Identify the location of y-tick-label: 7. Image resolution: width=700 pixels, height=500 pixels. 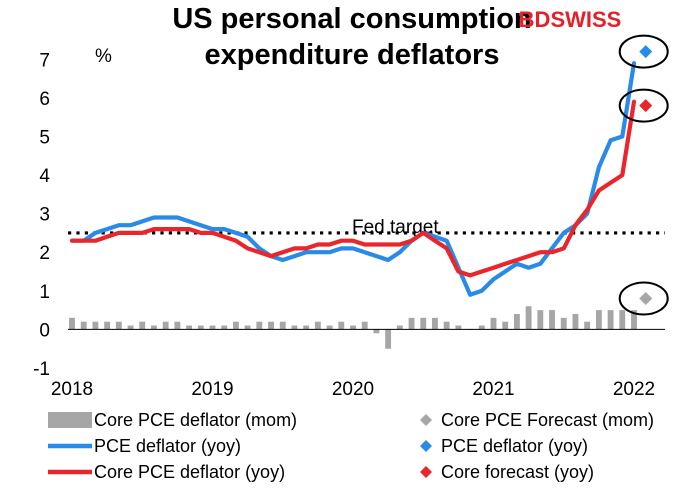
(44, 60).